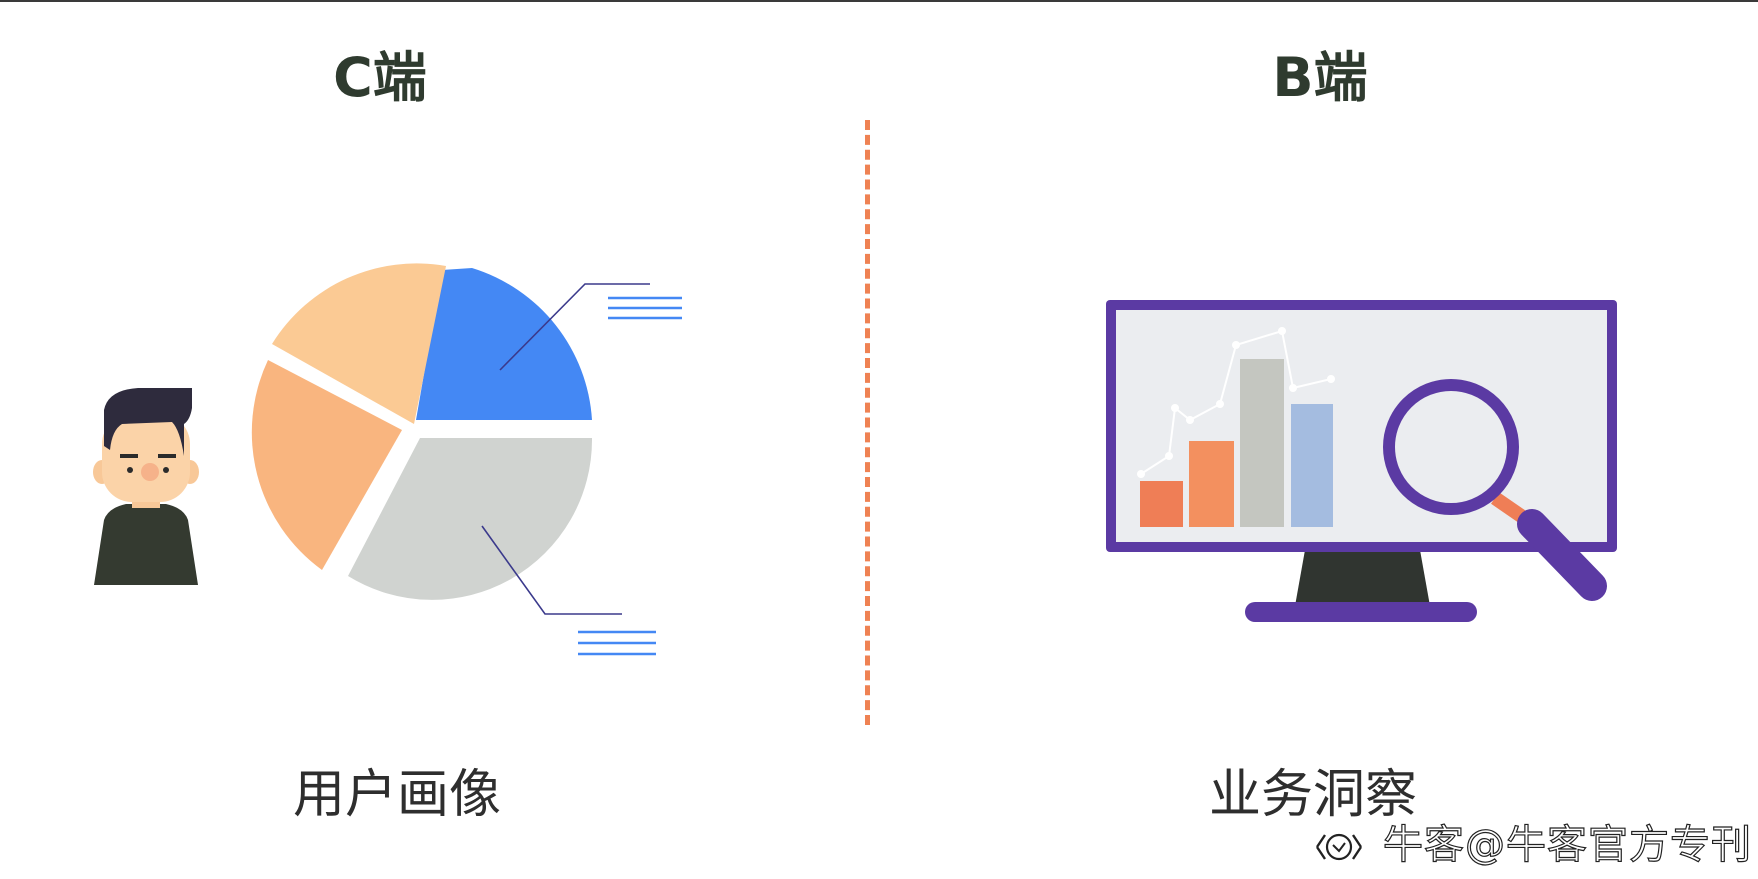  I want to click on business-insight-monitor-illustration, so click(1361, 461).